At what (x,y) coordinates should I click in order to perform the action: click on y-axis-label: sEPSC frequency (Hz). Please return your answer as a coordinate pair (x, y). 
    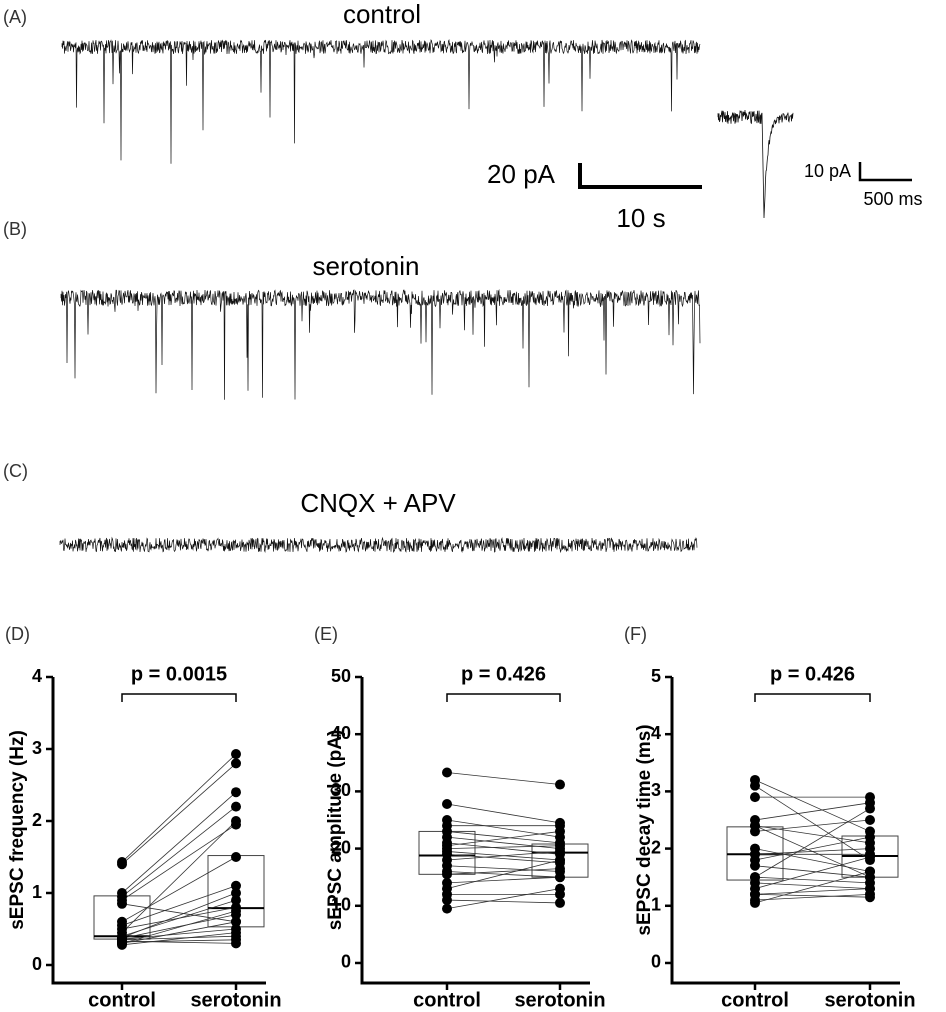
    Looking at the image, I should click on (17, 830).